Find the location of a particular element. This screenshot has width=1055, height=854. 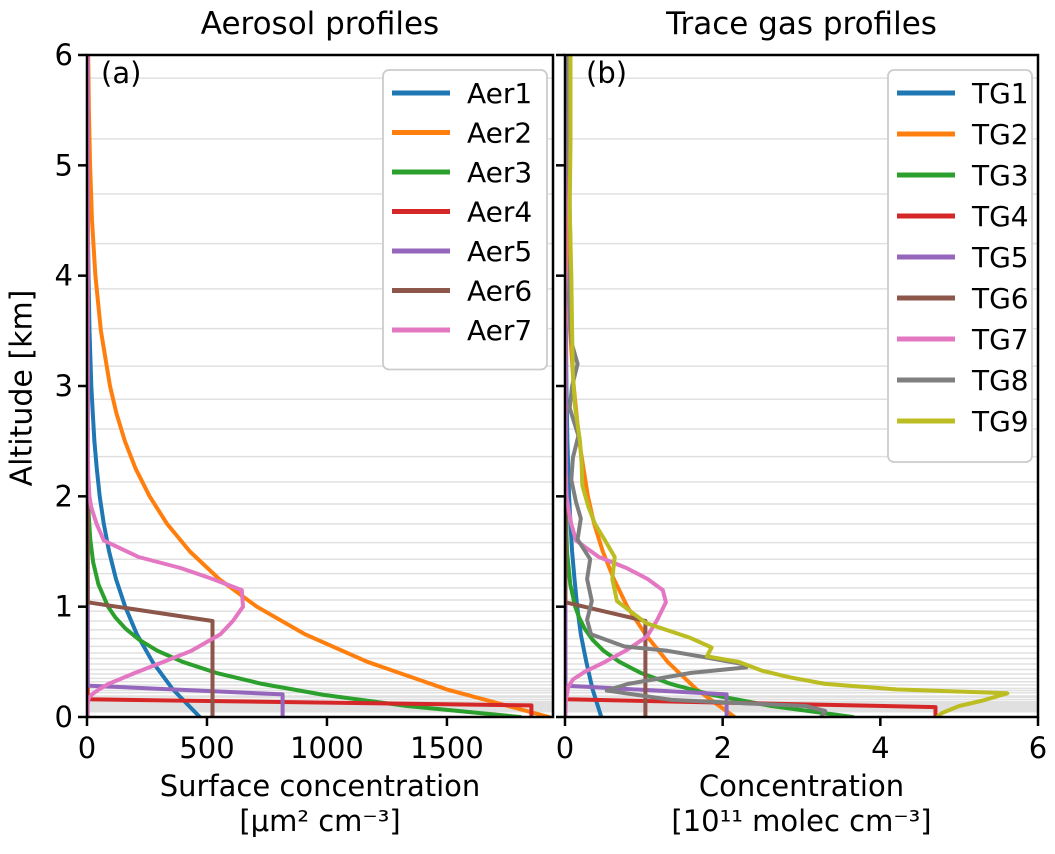

y-tick-label: 2 is located at coordinates (64, 496).